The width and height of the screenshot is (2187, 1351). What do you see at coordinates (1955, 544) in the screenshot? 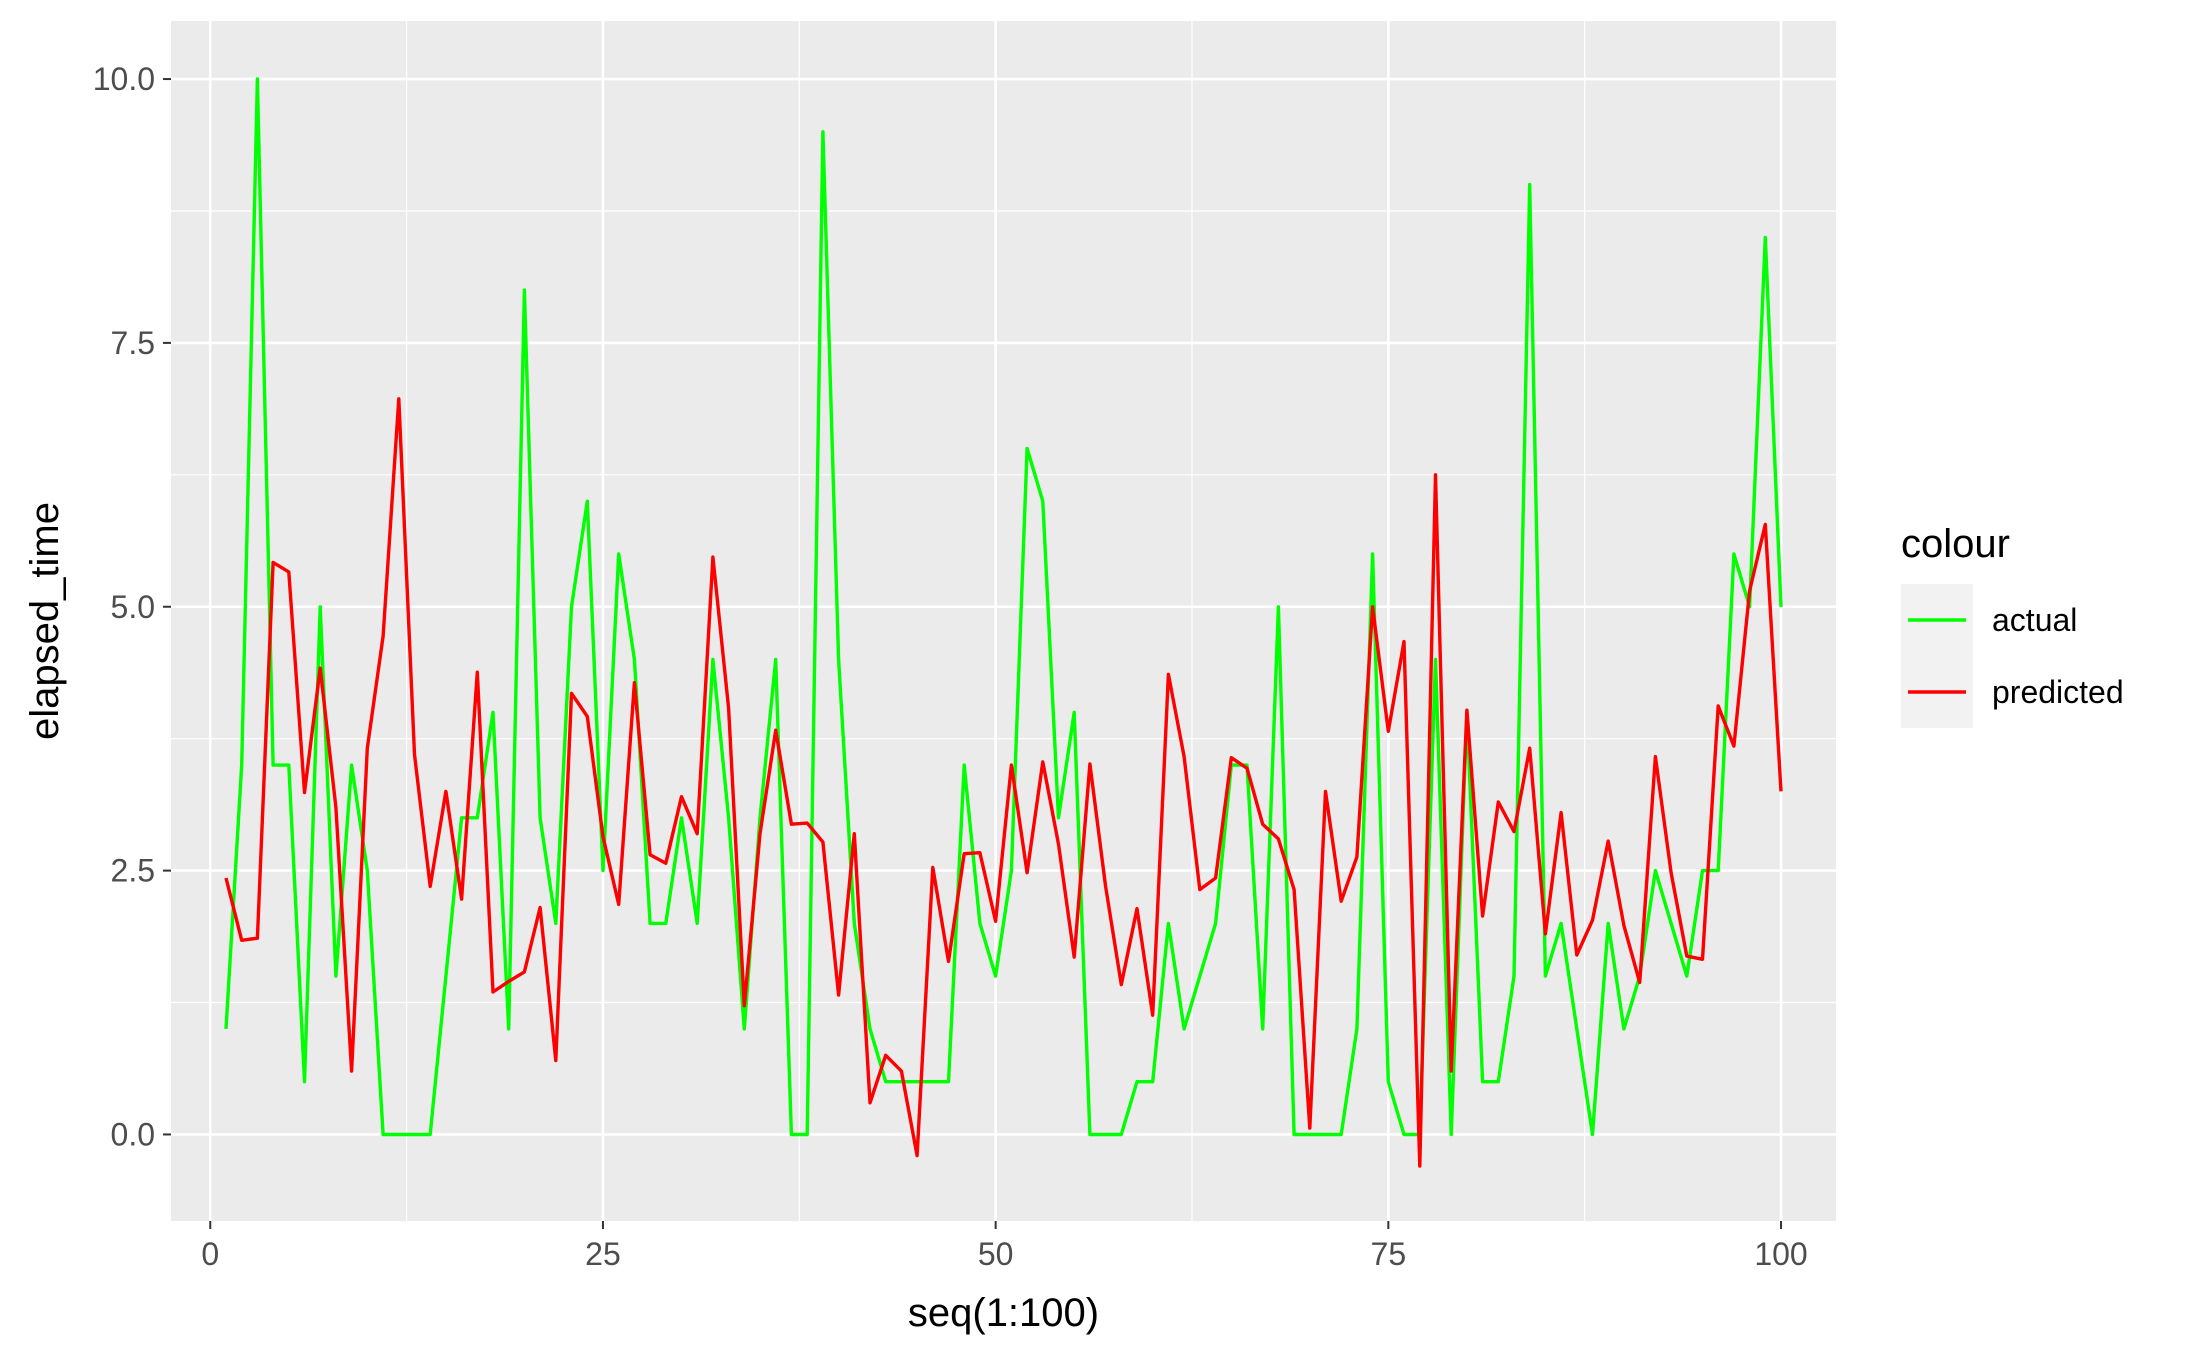
I see `legend-title: colour` at bounding box center [1955, 544].